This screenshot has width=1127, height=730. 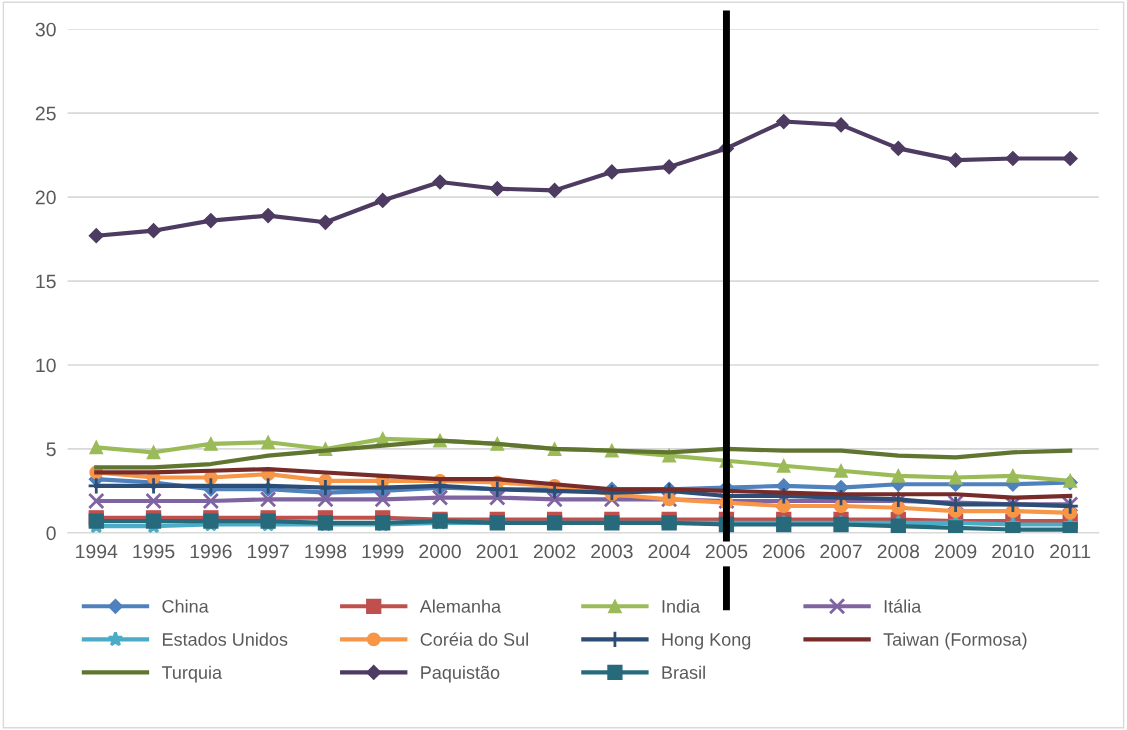 I want to click on x-tick-label: 2011, so click(x=1070, y=551).